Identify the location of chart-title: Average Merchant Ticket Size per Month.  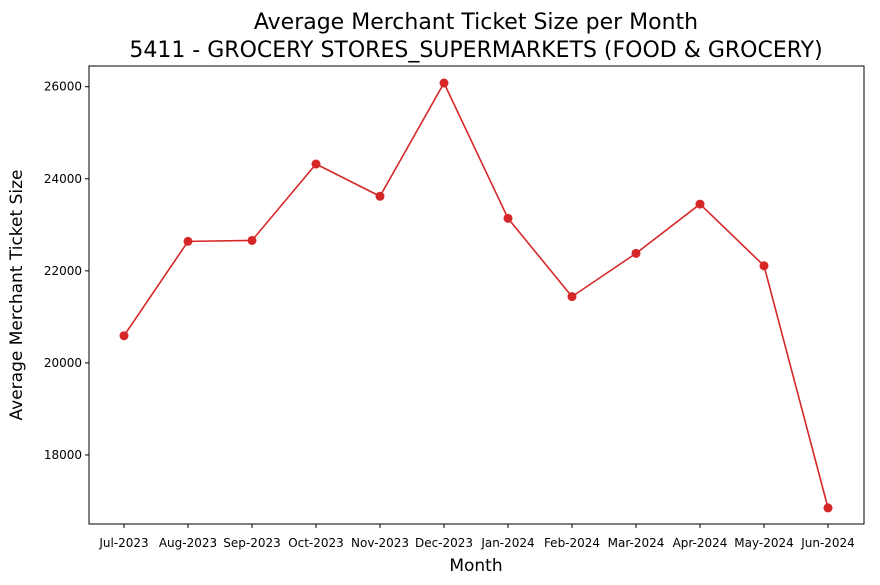
(476, 22).